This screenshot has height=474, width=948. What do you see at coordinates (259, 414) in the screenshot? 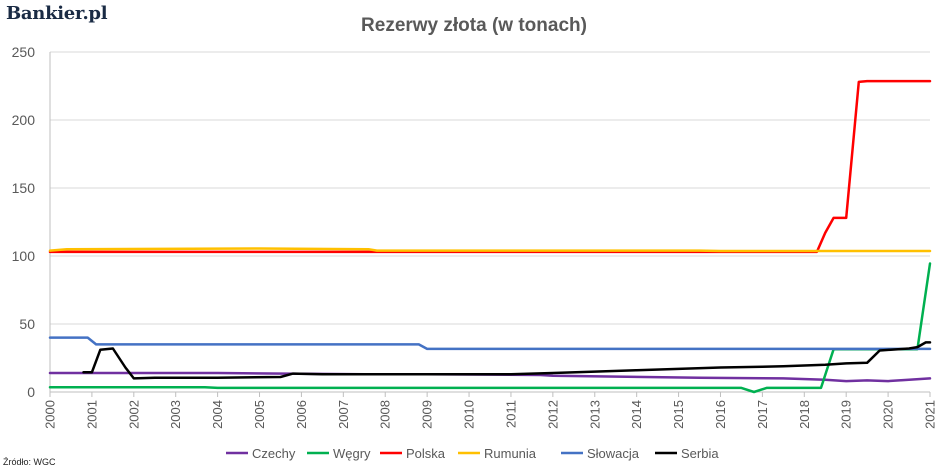
I see `x-tick-label: 2005` at bounding box center [259, 414].